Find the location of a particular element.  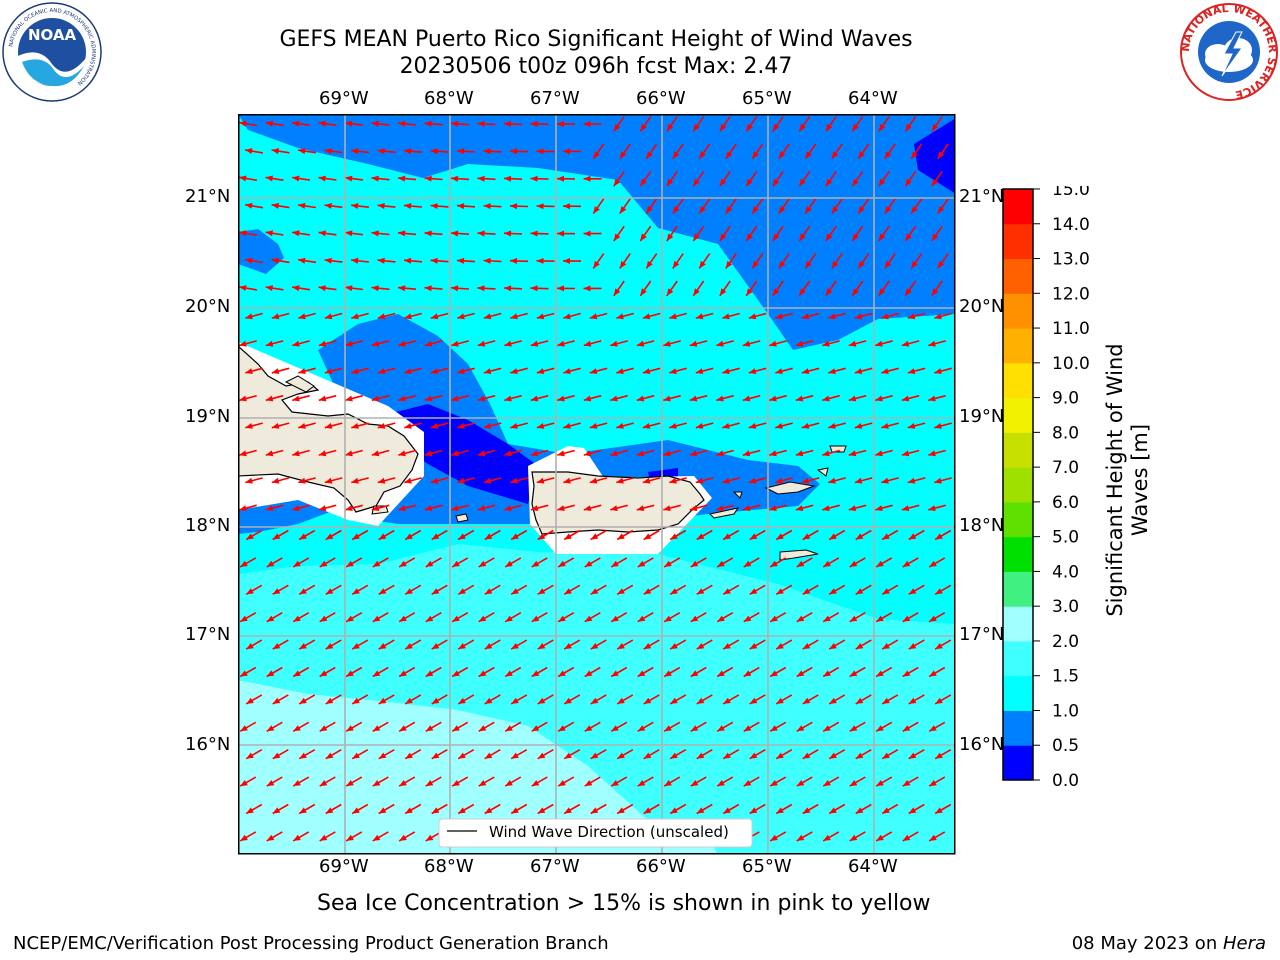

lon-label-top: 64°W is located at coordinates (873, 98).